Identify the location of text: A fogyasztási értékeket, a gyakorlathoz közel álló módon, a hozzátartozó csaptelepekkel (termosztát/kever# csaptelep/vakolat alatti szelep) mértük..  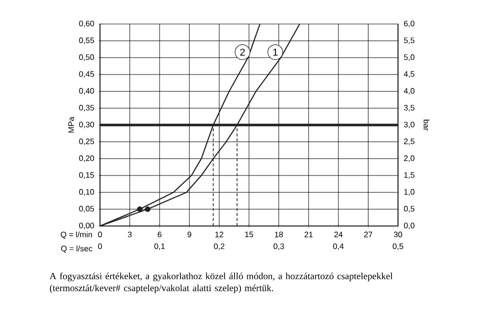
(221, 283).